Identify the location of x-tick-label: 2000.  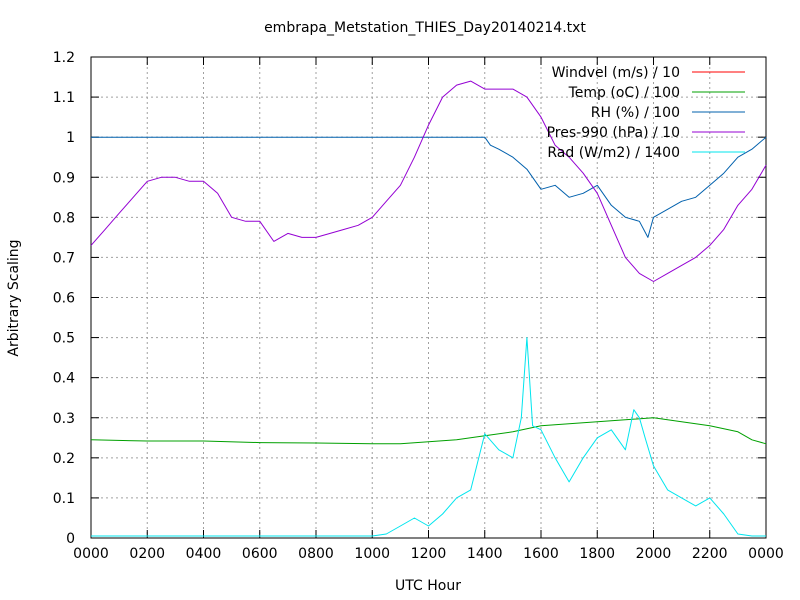
(654, 554).